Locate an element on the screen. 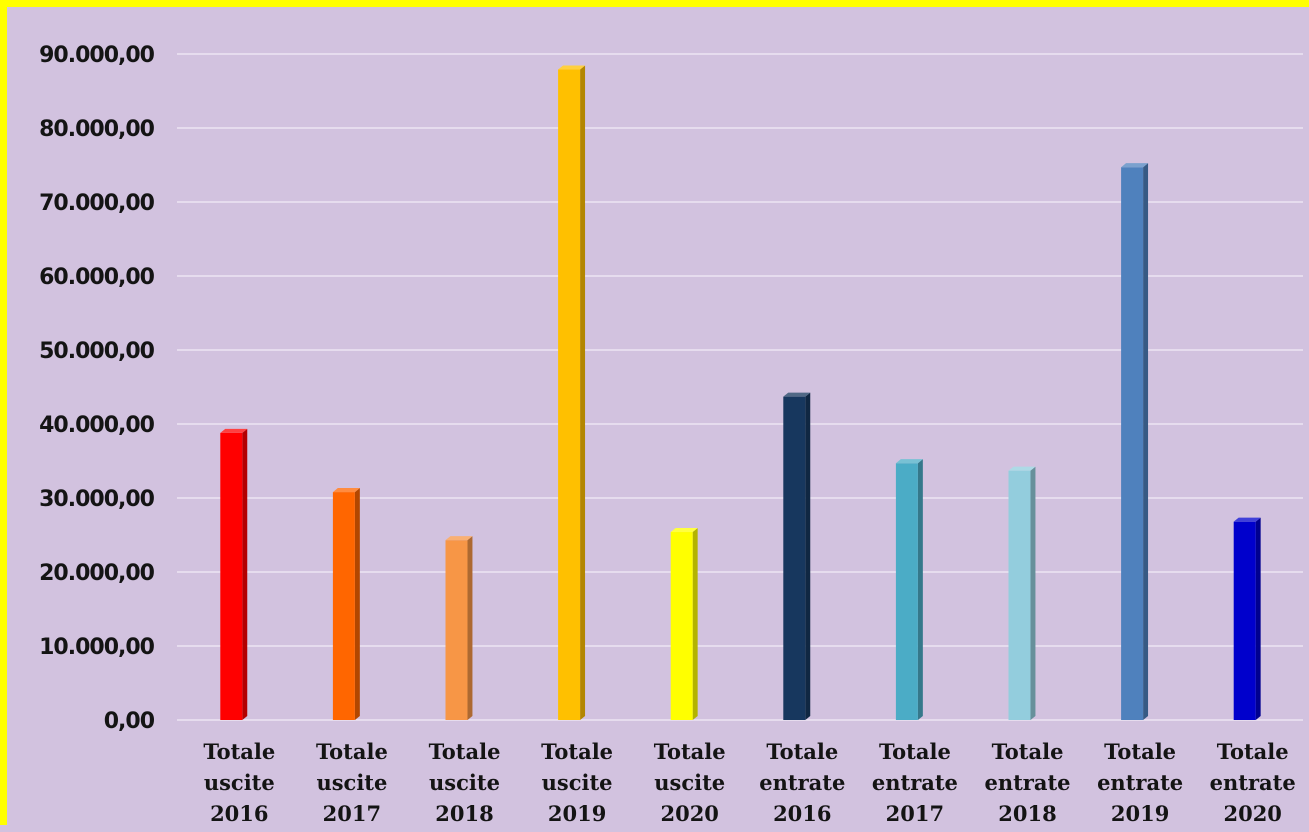 The image size is (1309, 832). y-tick-label: 80.000,00 is located at coordinates (97, 129).